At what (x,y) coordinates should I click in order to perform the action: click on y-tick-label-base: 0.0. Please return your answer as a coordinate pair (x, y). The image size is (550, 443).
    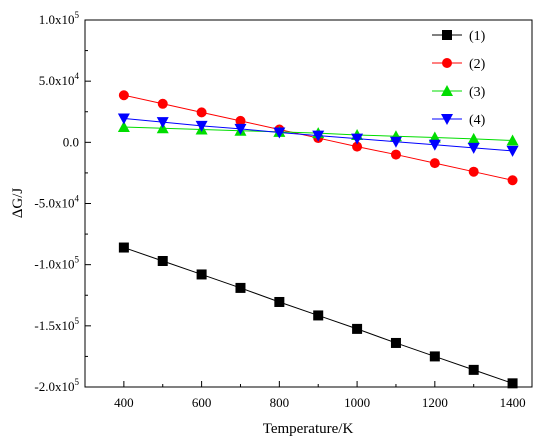
    Looking at the image, I should click on (71, 141).